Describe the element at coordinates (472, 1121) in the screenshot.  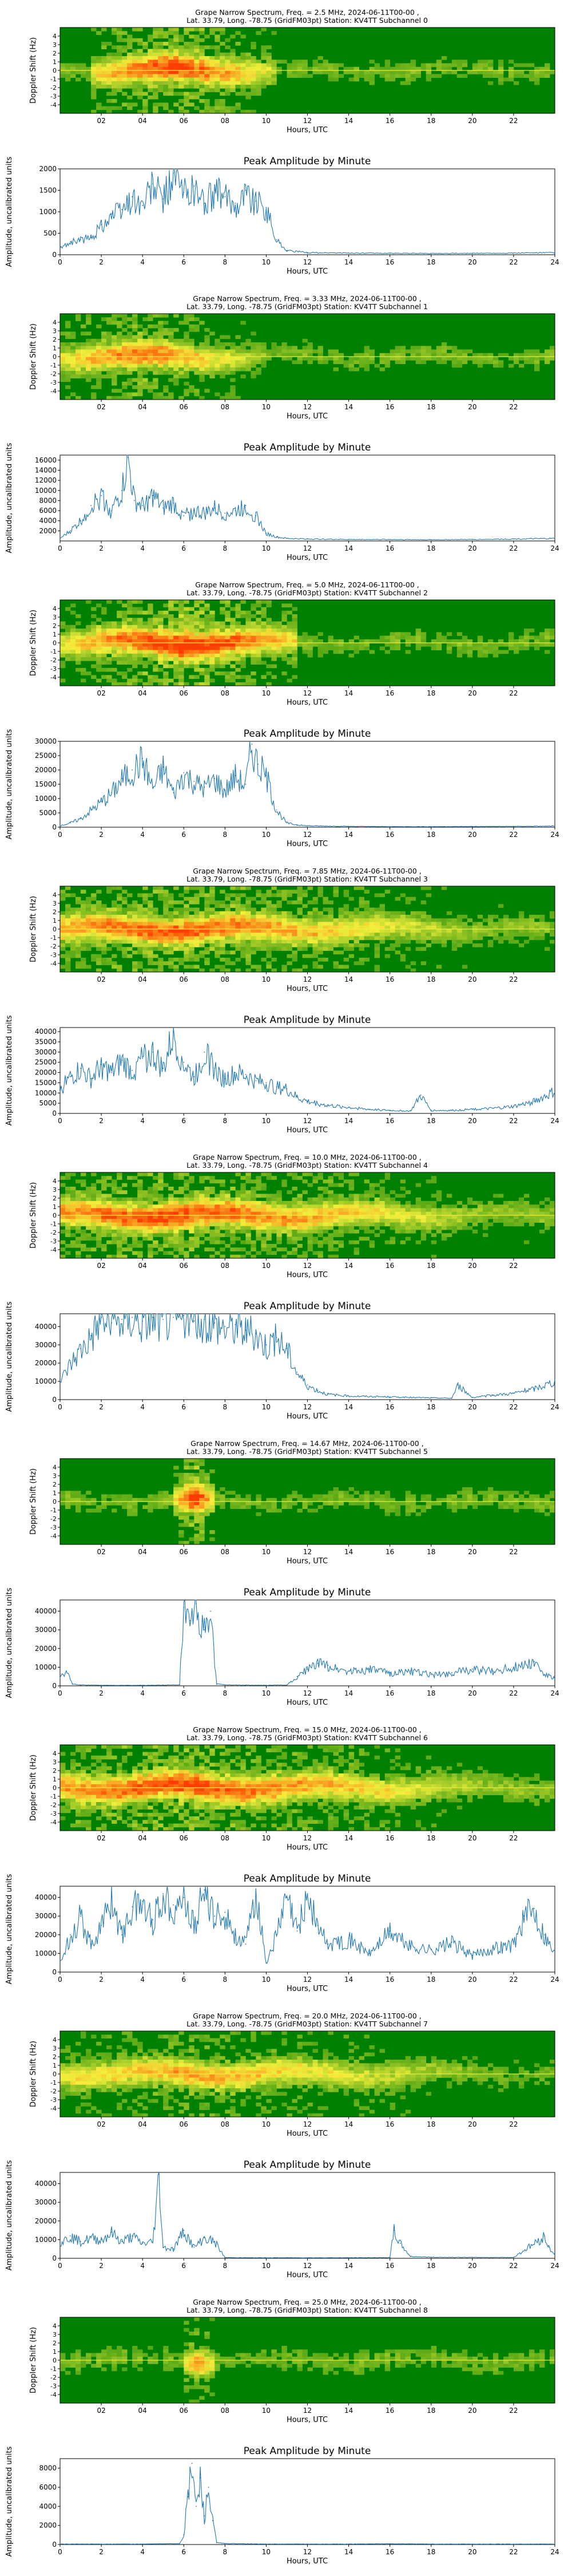
I see `x-tick-label: 20` at that location.